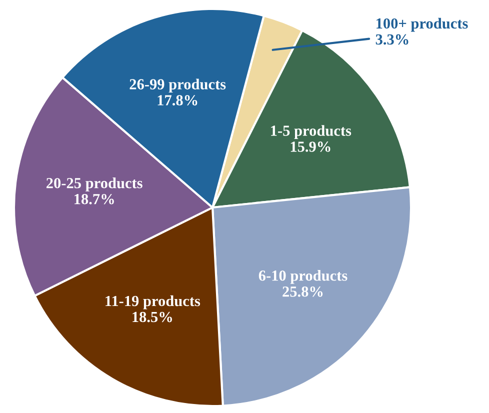 This screenshot has width=489, height=413. Describe the element at coordinates (302, 291) in the screenshot. I see `data-label: 25.8%` at that location.